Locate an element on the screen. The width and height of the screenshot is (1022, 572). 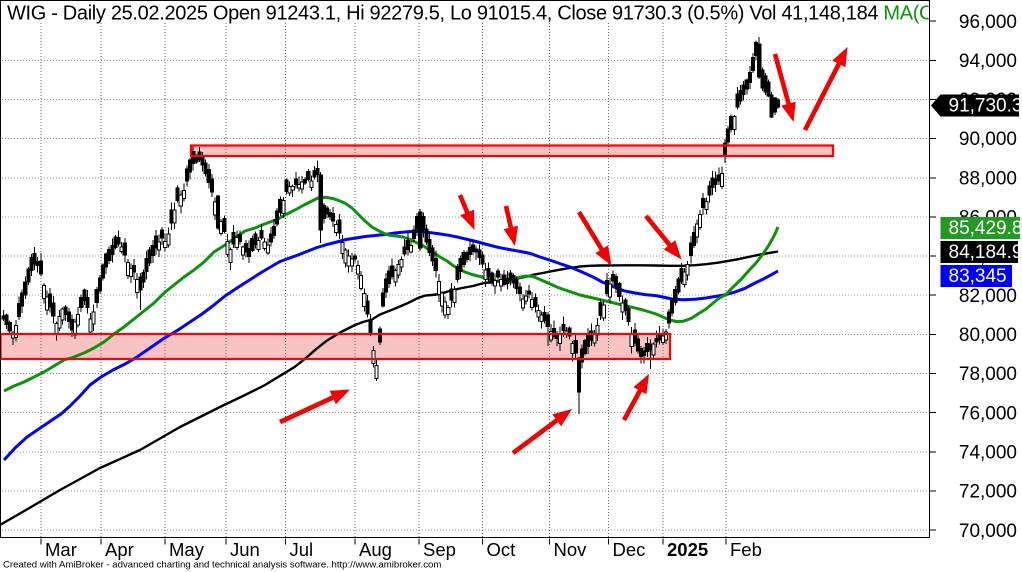
svg-text: Mar is located at coordinates (61, 549).